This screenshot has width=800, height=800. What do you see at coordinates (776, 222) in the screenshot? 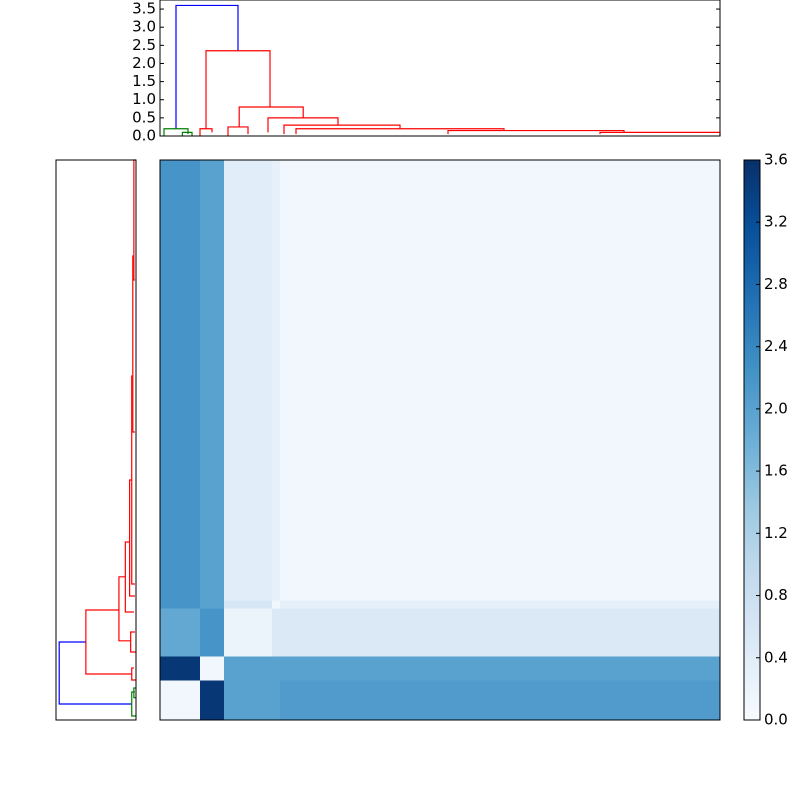
I see `colorbar-tick-label: 3.2` at bounding box center [776, 222].